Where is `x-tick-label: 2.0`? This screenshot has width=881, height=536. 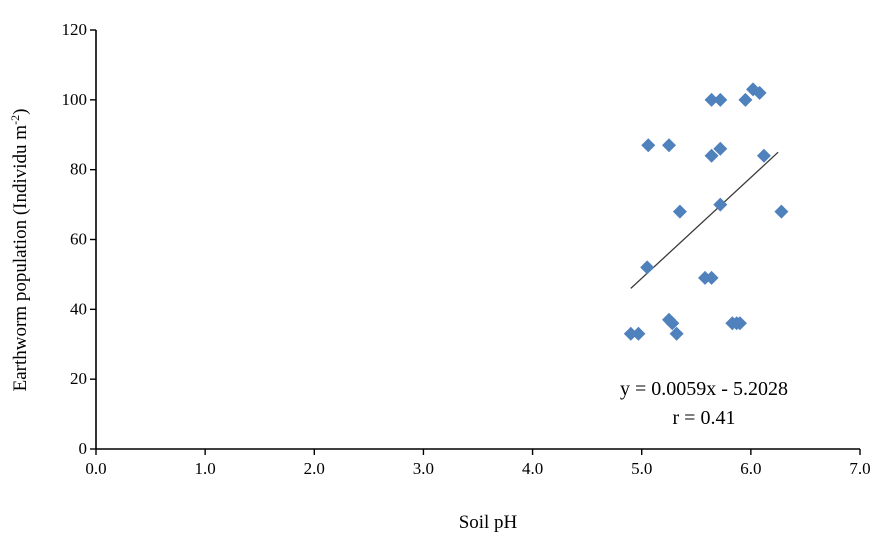
x-tick-label: 2.0 is located at coordinates (314, 468).